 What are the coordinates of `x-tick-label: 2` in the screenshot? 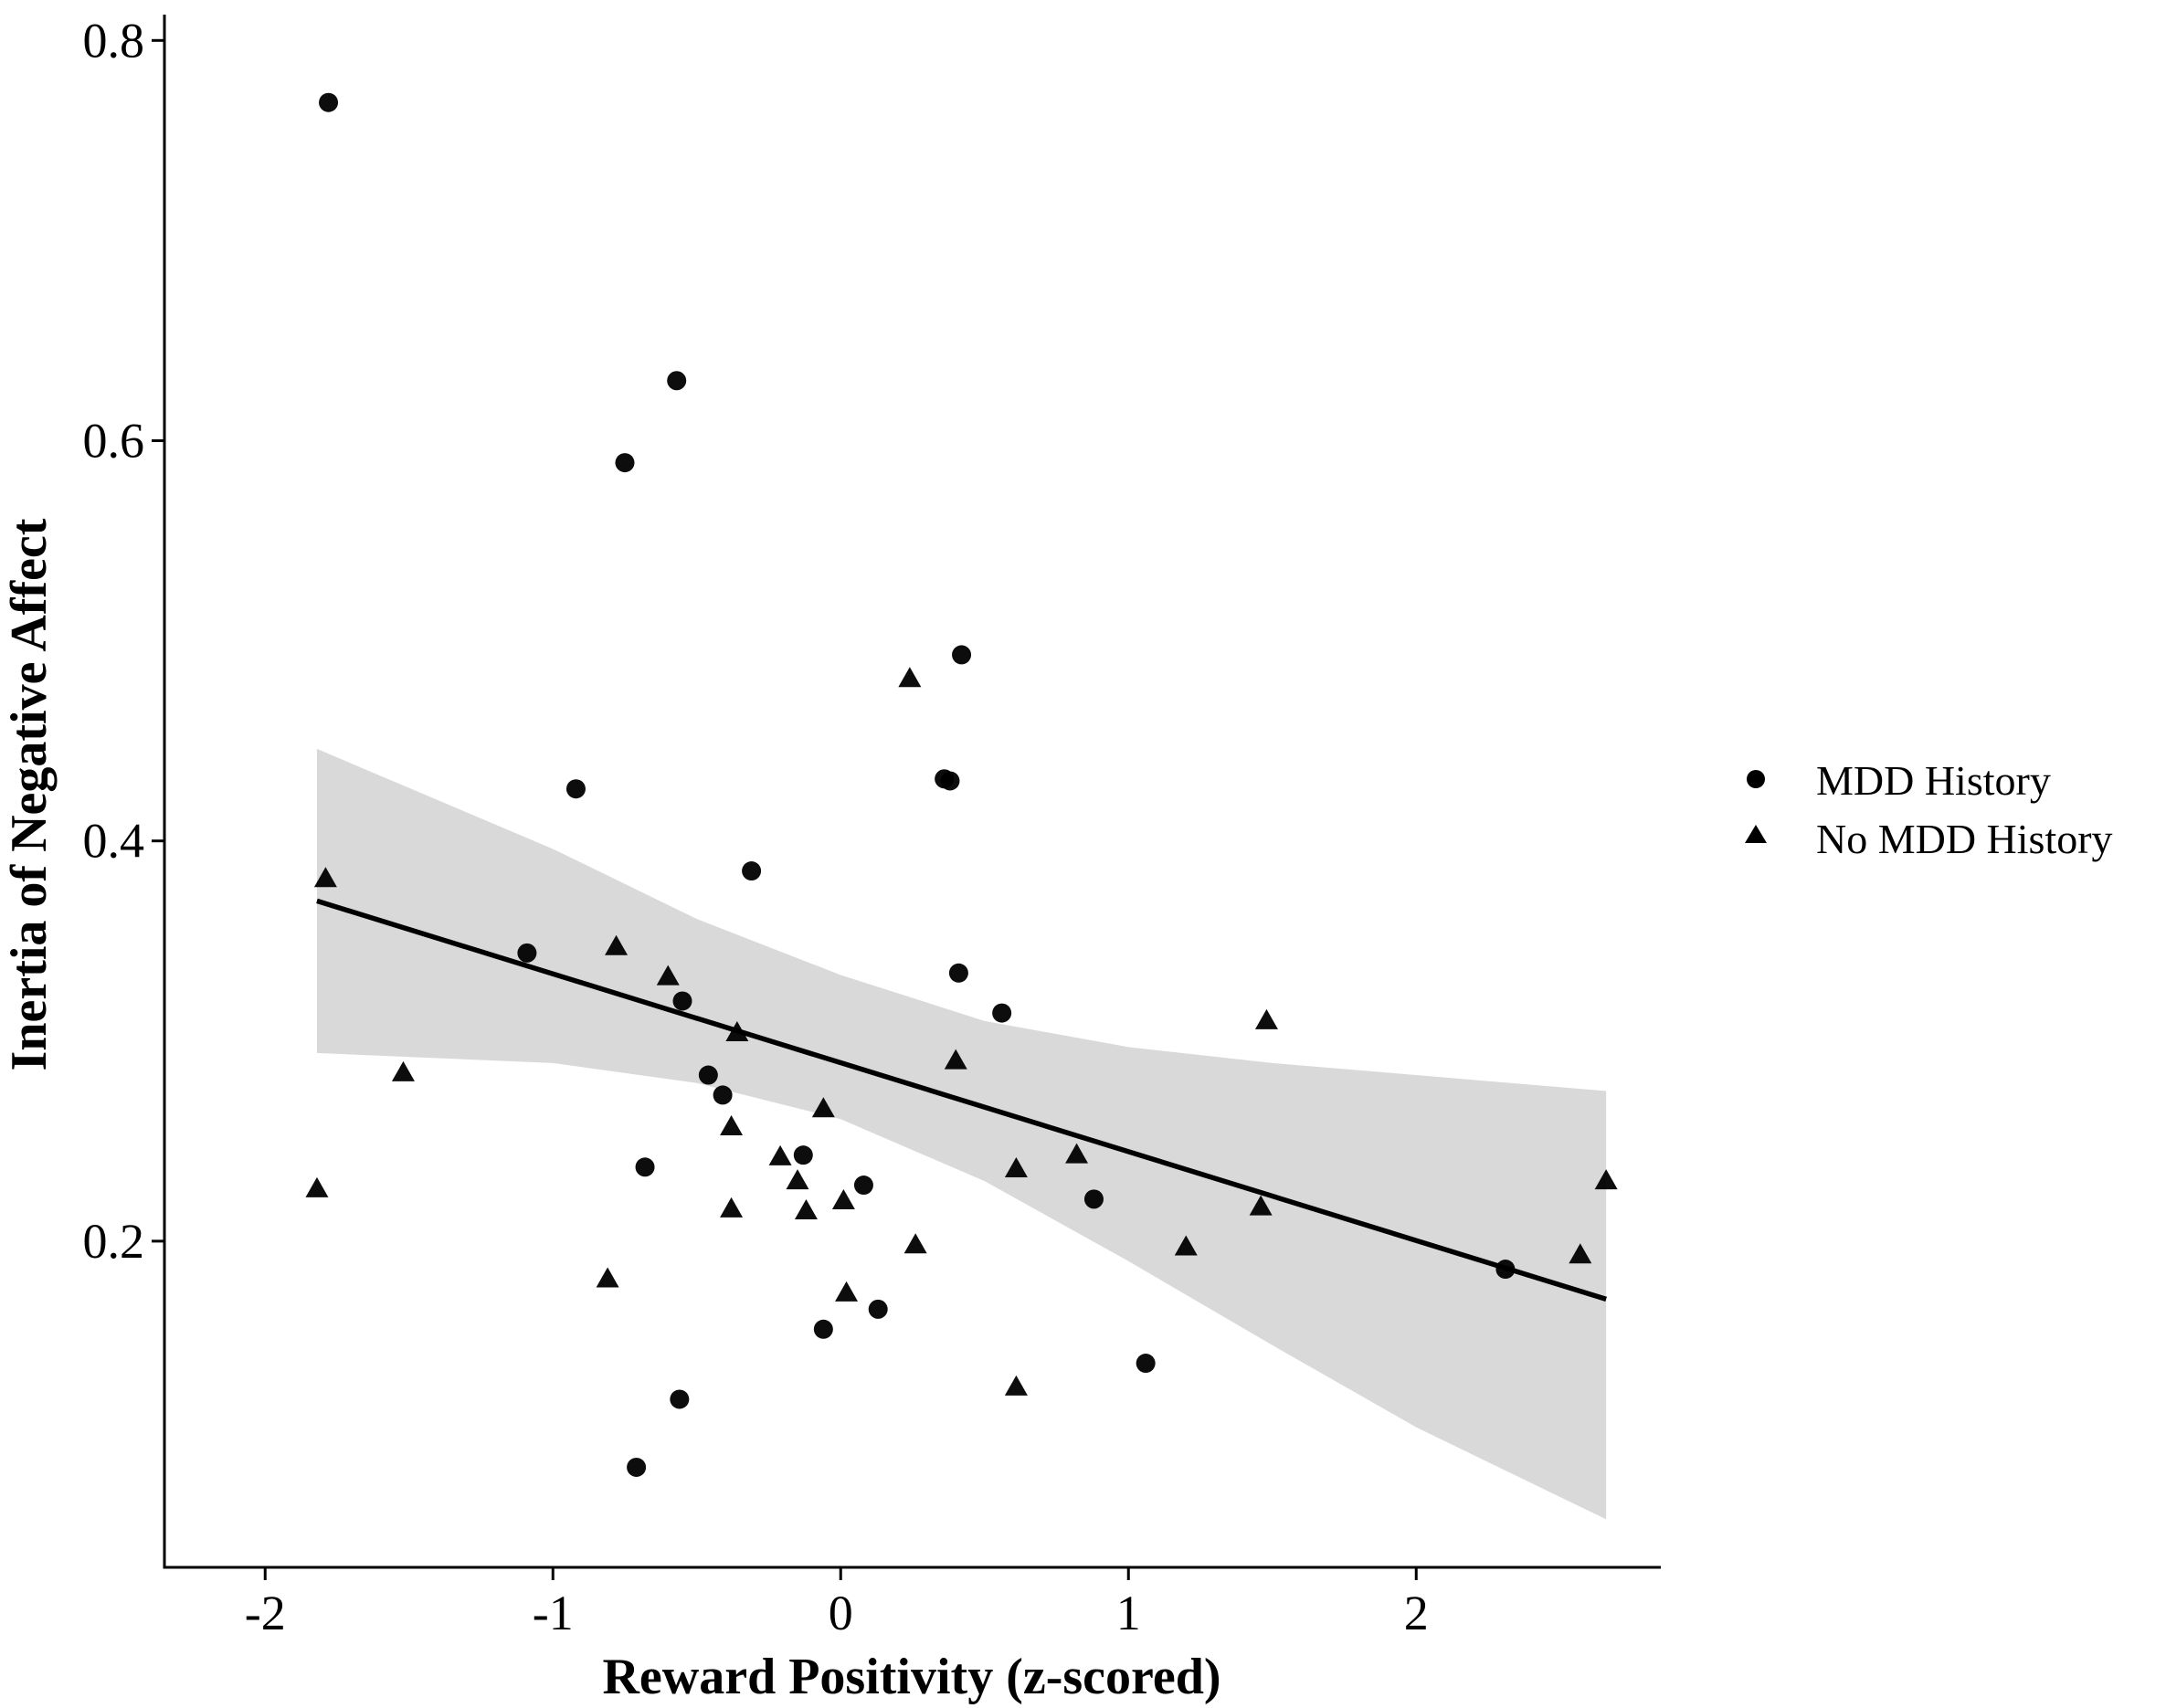 It's located at (1416, 1613).